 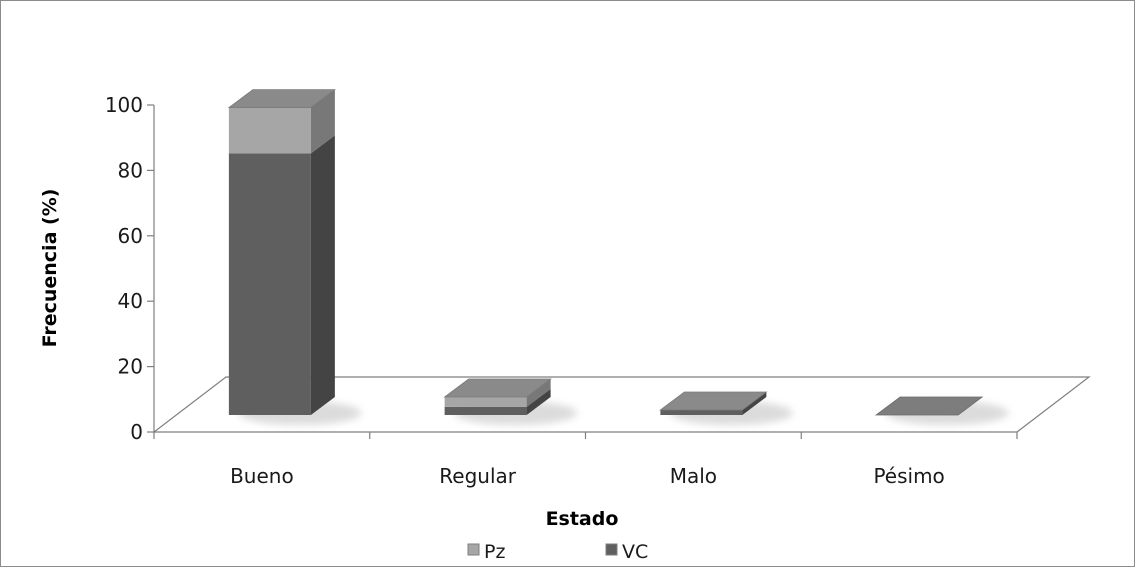 What do you see at coordinates (124, 105) in the screenshot?
I see `y-tick-label: 100` at bounding box center [124, 105].